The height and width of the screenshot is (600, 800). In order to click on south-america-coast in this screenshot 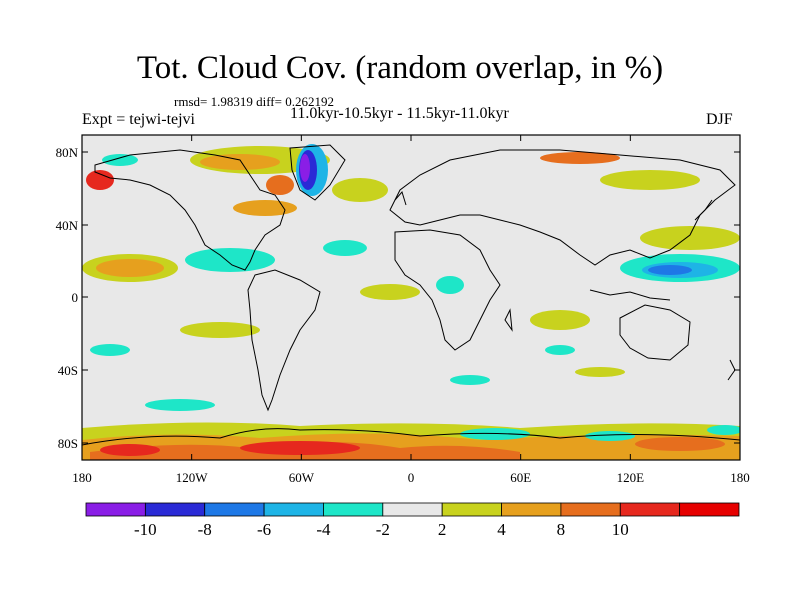, I will do `click(284, 340)`.